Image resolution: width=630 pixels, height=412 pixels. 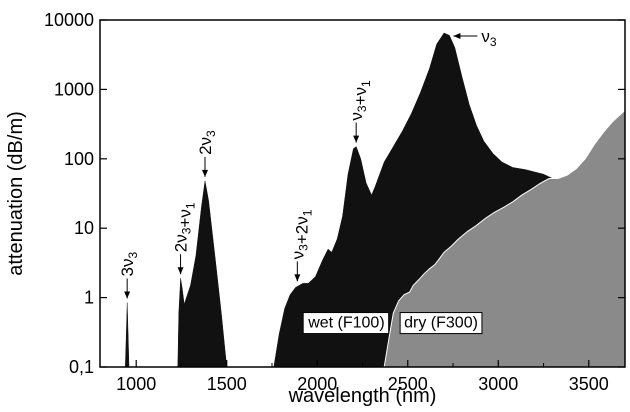 What do you see at coordinates (16, 193) in the screenshot?
I see `y-axis-title: attenuation (dB/m)` at bounding box center [16, 193].